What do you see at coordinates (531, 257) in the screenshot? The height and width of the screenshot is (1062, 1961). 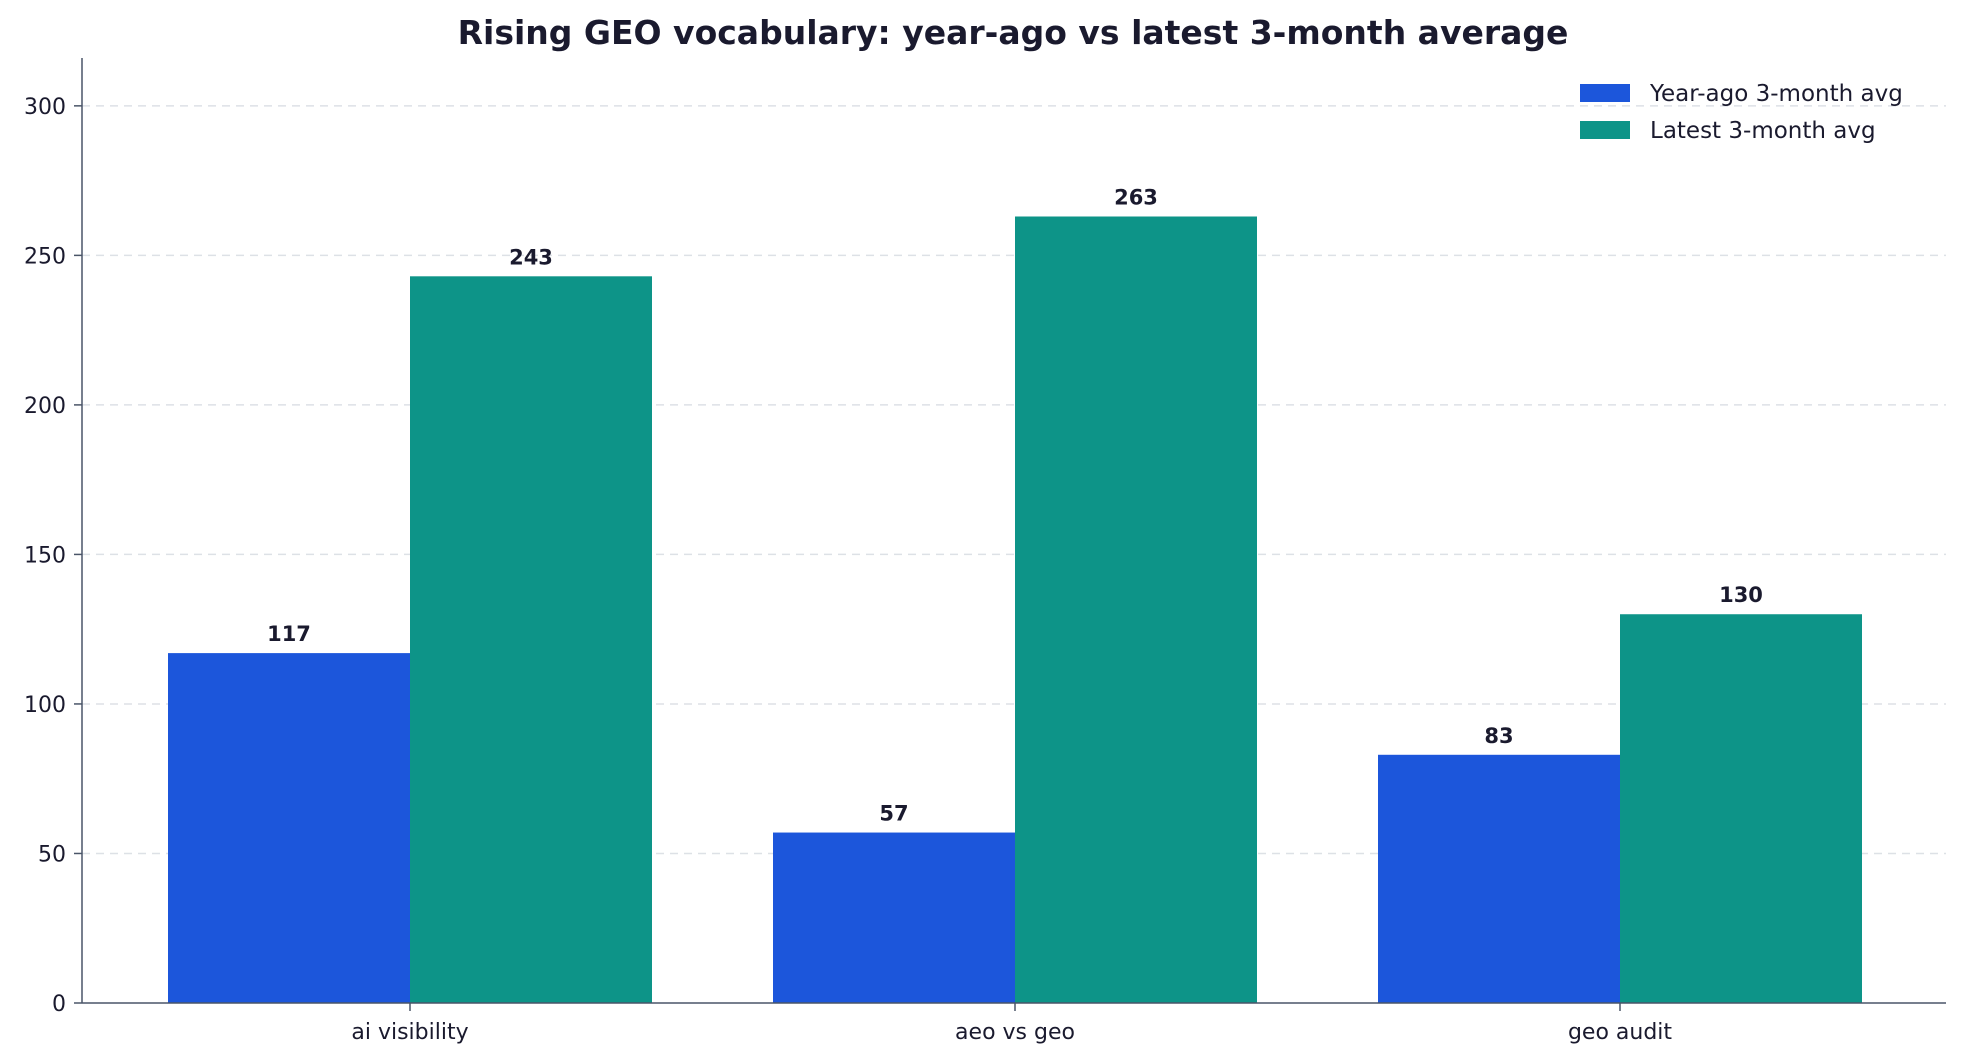 I see `data-label: 243` at bounding box center [531, 257].